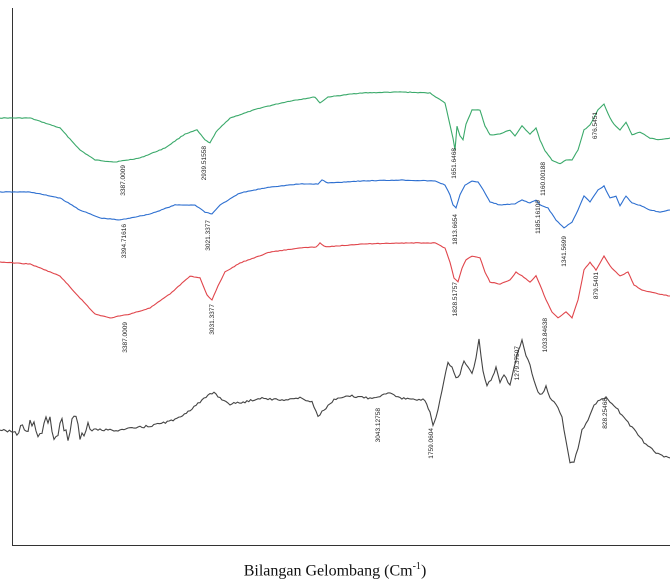 This screenshot has width=670, height=588. I want to click on peak-label-3-2: 3031.3377, so click(212, 319).